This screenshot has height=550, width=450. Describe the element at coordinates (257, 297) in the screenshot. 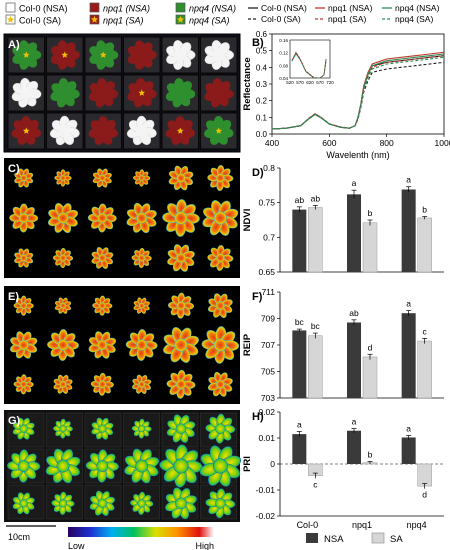

I see `panel-label-f: F)` at that location.